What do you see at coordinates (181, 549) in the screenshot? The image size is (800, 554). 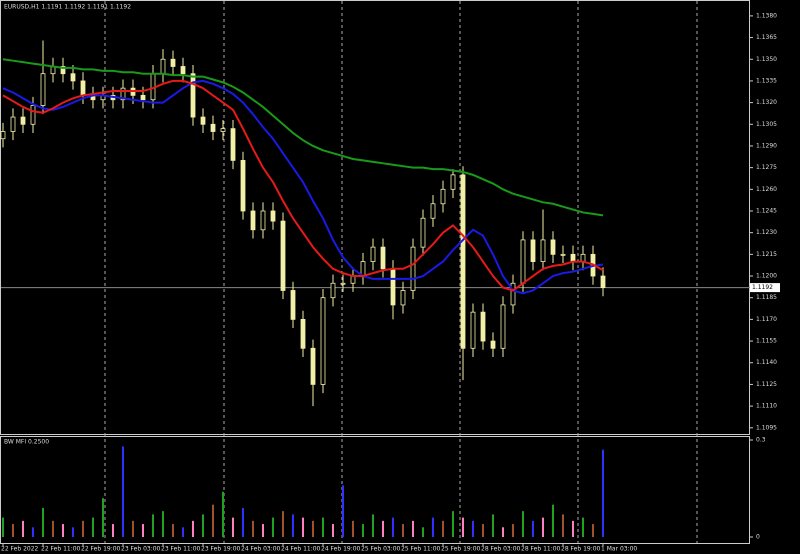 I see `x-tick-label: 23 Feb 11:00` at bounding box center [181, 549].